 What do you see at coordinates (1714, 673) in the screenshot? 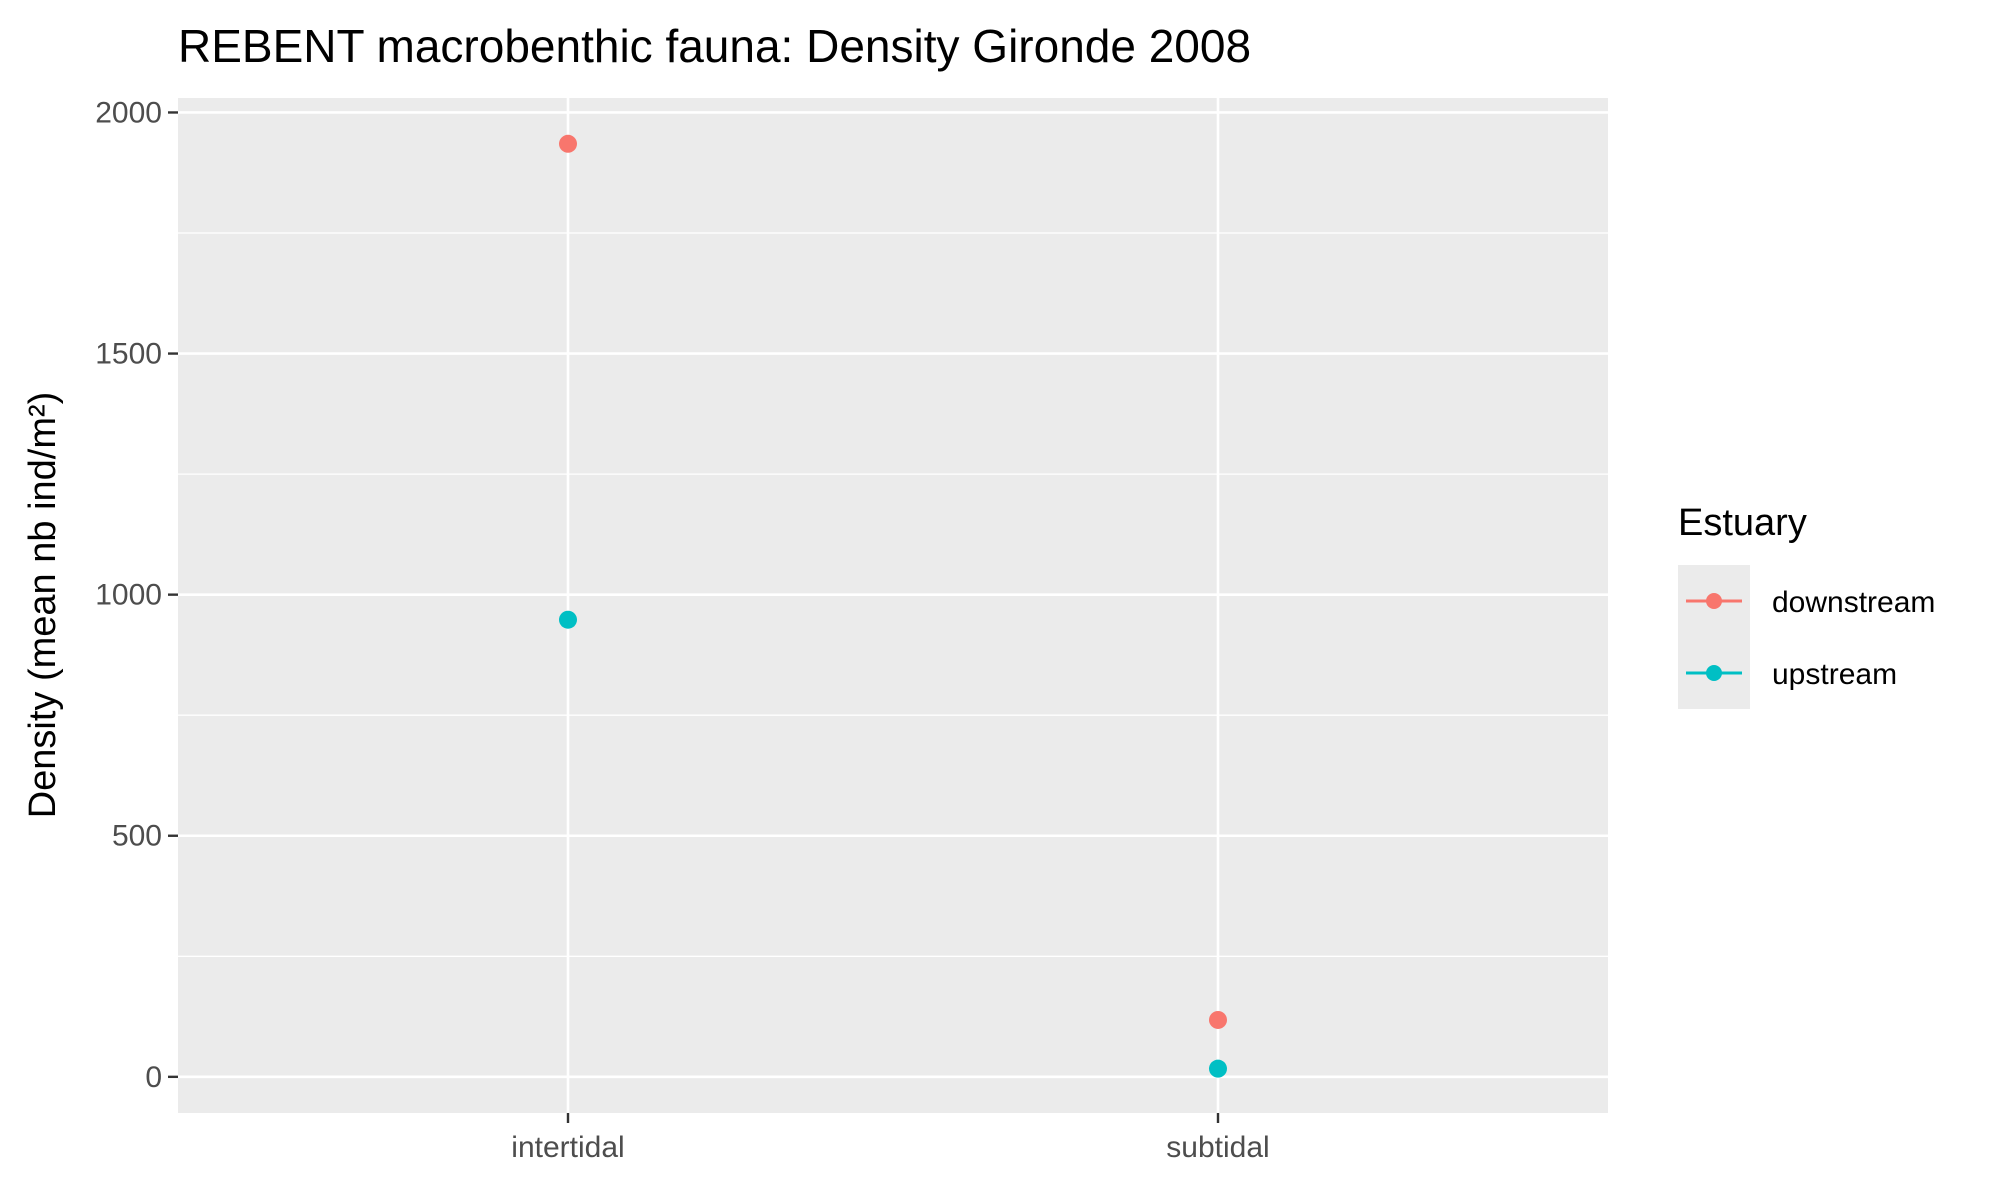
I see `legend-key-point-upstream` at bounding box center [1714, 673].